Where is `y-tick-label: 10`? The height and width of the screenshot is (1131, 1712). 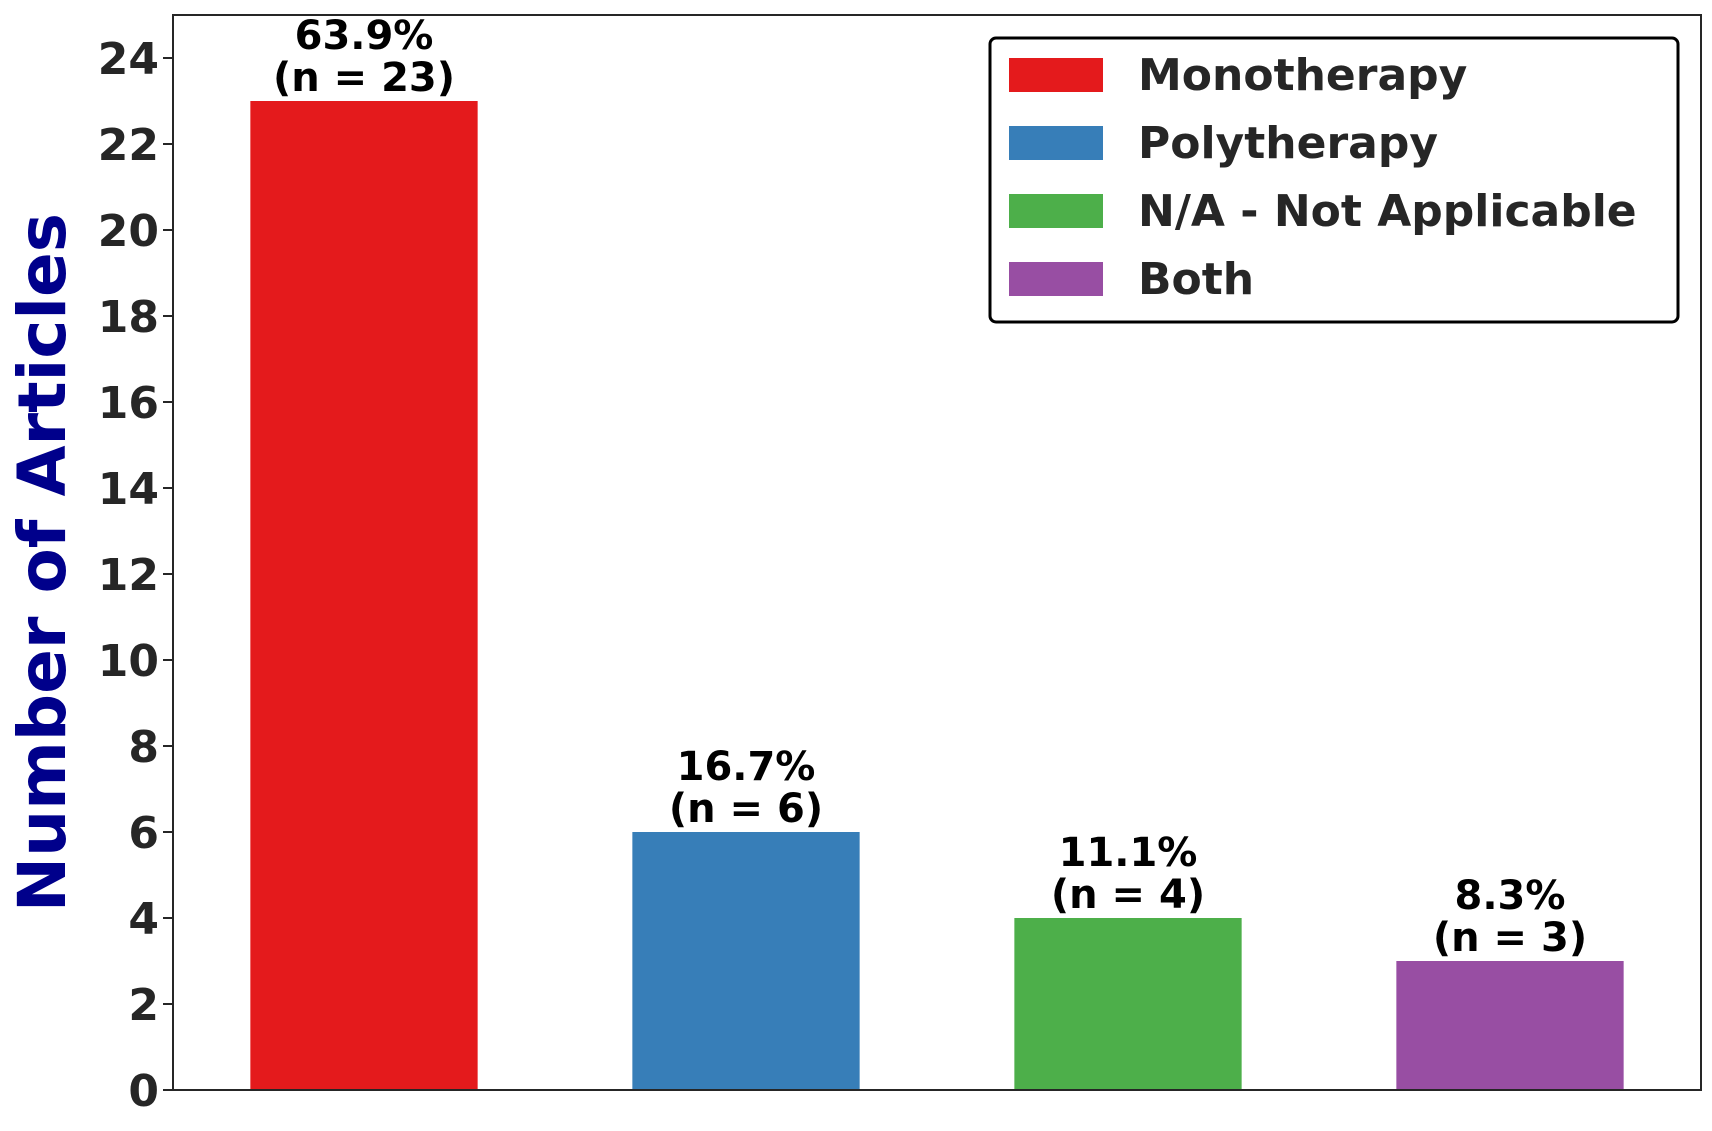 y-tick-label: 10 is located at coordinates (128, 661).